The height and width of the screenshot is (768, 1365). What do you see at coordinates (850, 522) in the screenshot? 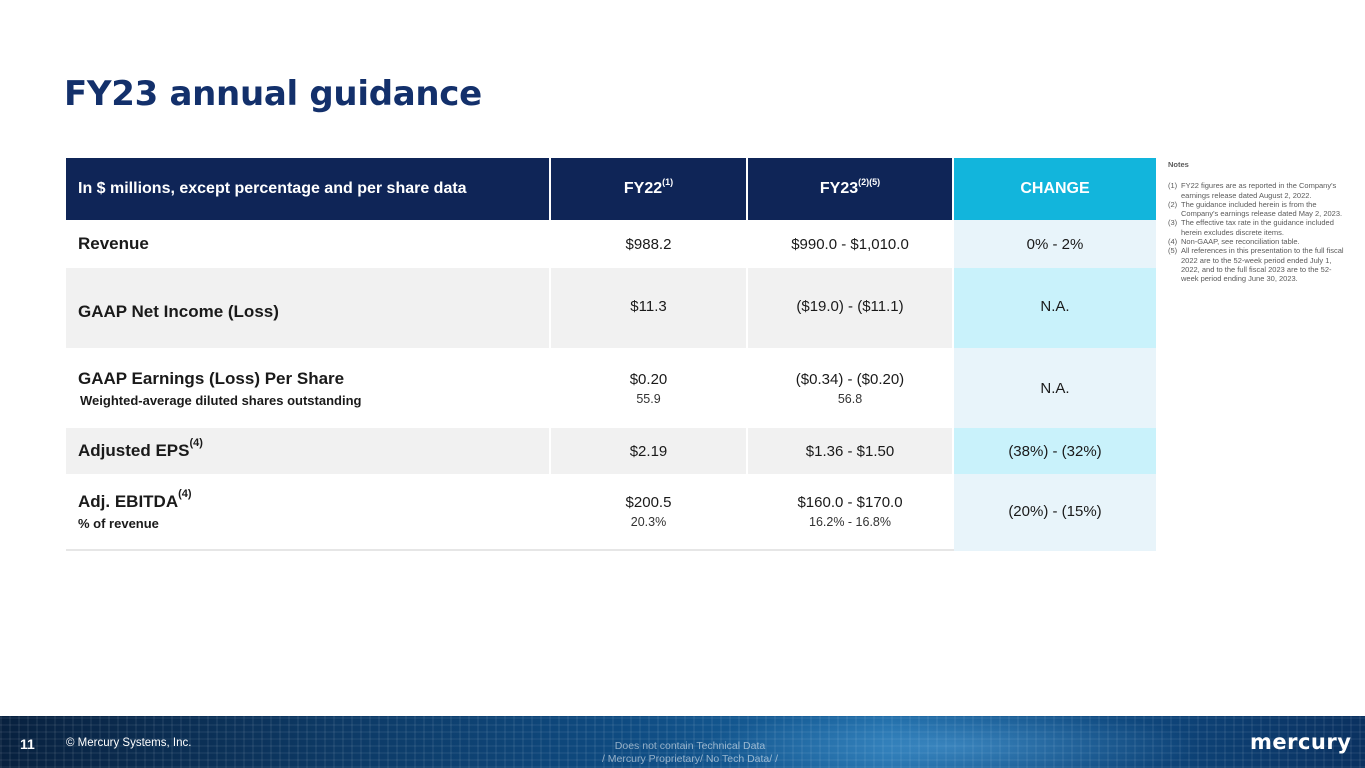
I see `fy23-subvalue: 16.2% - 16.8%` at bounding box center [850, 522].